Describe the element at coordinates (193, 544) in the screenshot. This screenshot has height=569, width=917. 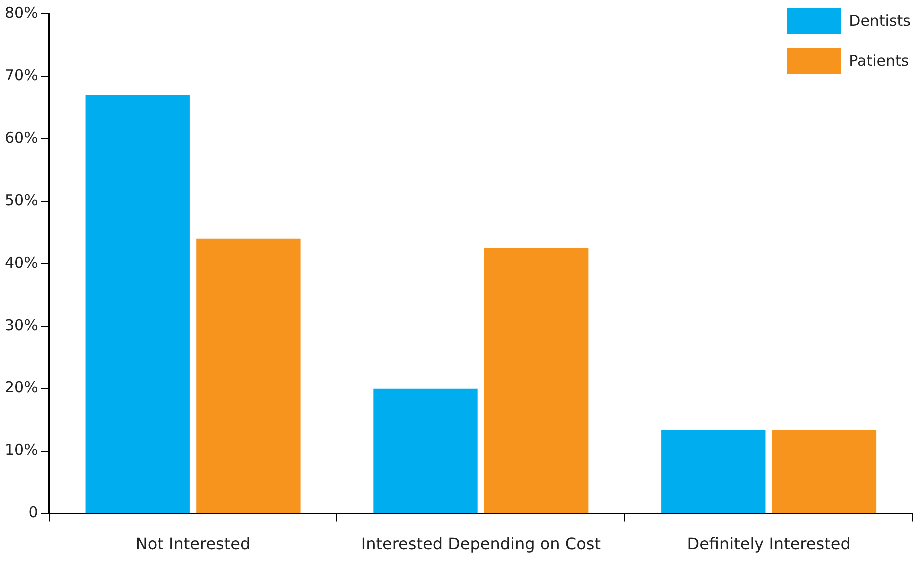
I see `x-tick-label: Not Interested` at that location.